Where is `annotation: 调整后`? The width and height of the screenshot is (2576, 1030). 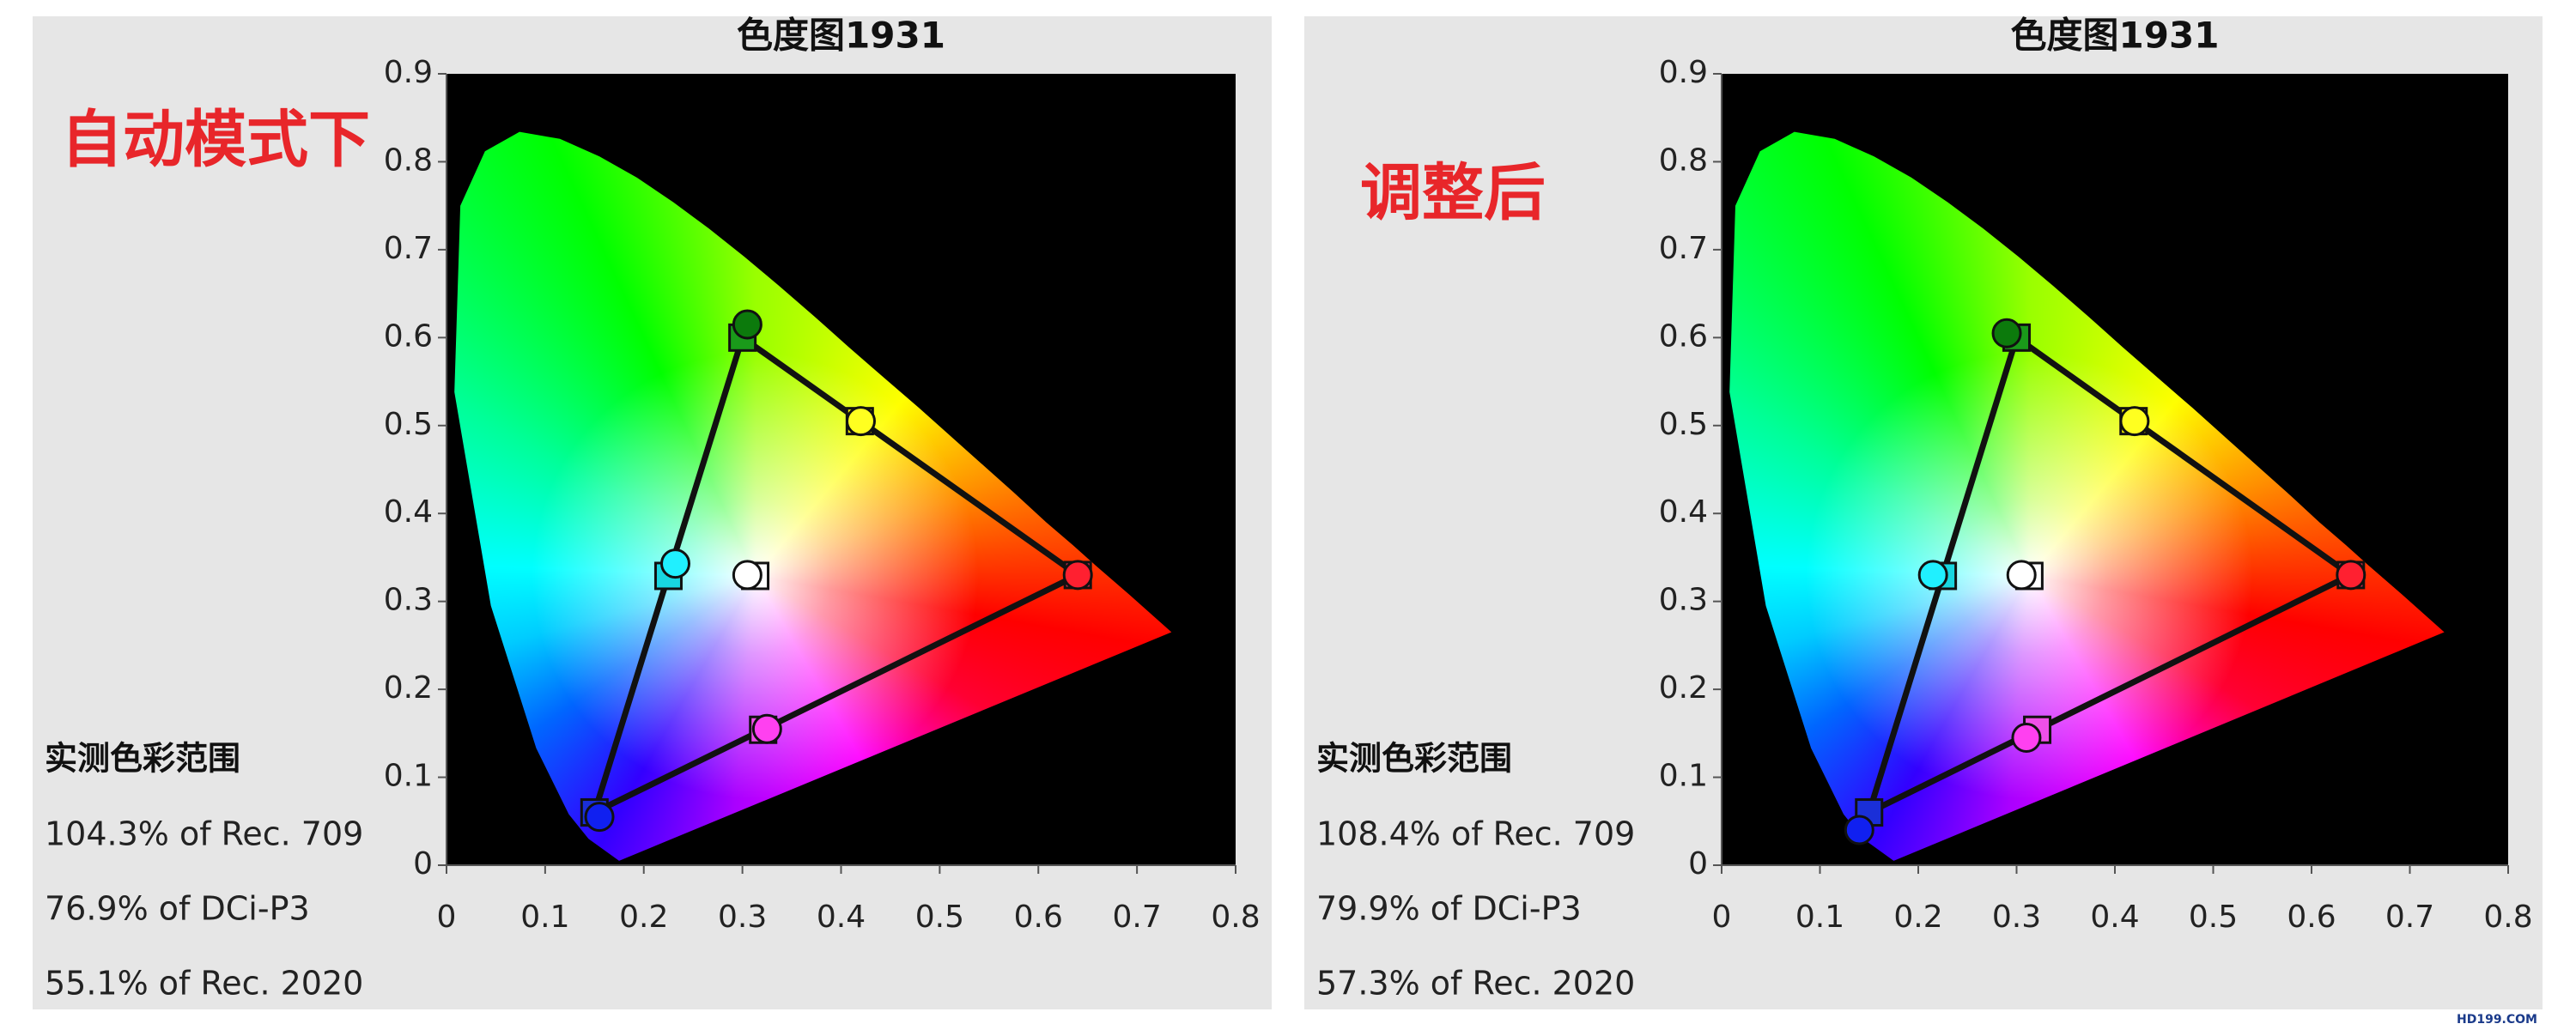
annotation: 调整后 is located at coordinates (1453, 193).